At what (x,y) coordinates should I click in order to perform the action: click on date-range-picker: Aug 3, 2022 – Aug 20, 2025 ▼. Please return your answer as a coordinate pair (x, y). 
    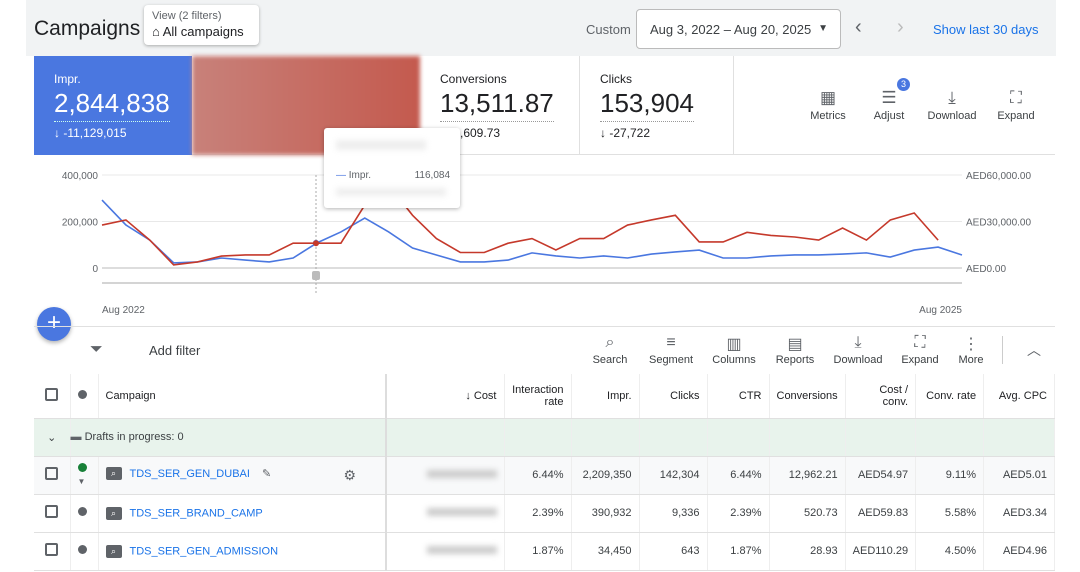
    Looking at the image, I should click on (738, 29).